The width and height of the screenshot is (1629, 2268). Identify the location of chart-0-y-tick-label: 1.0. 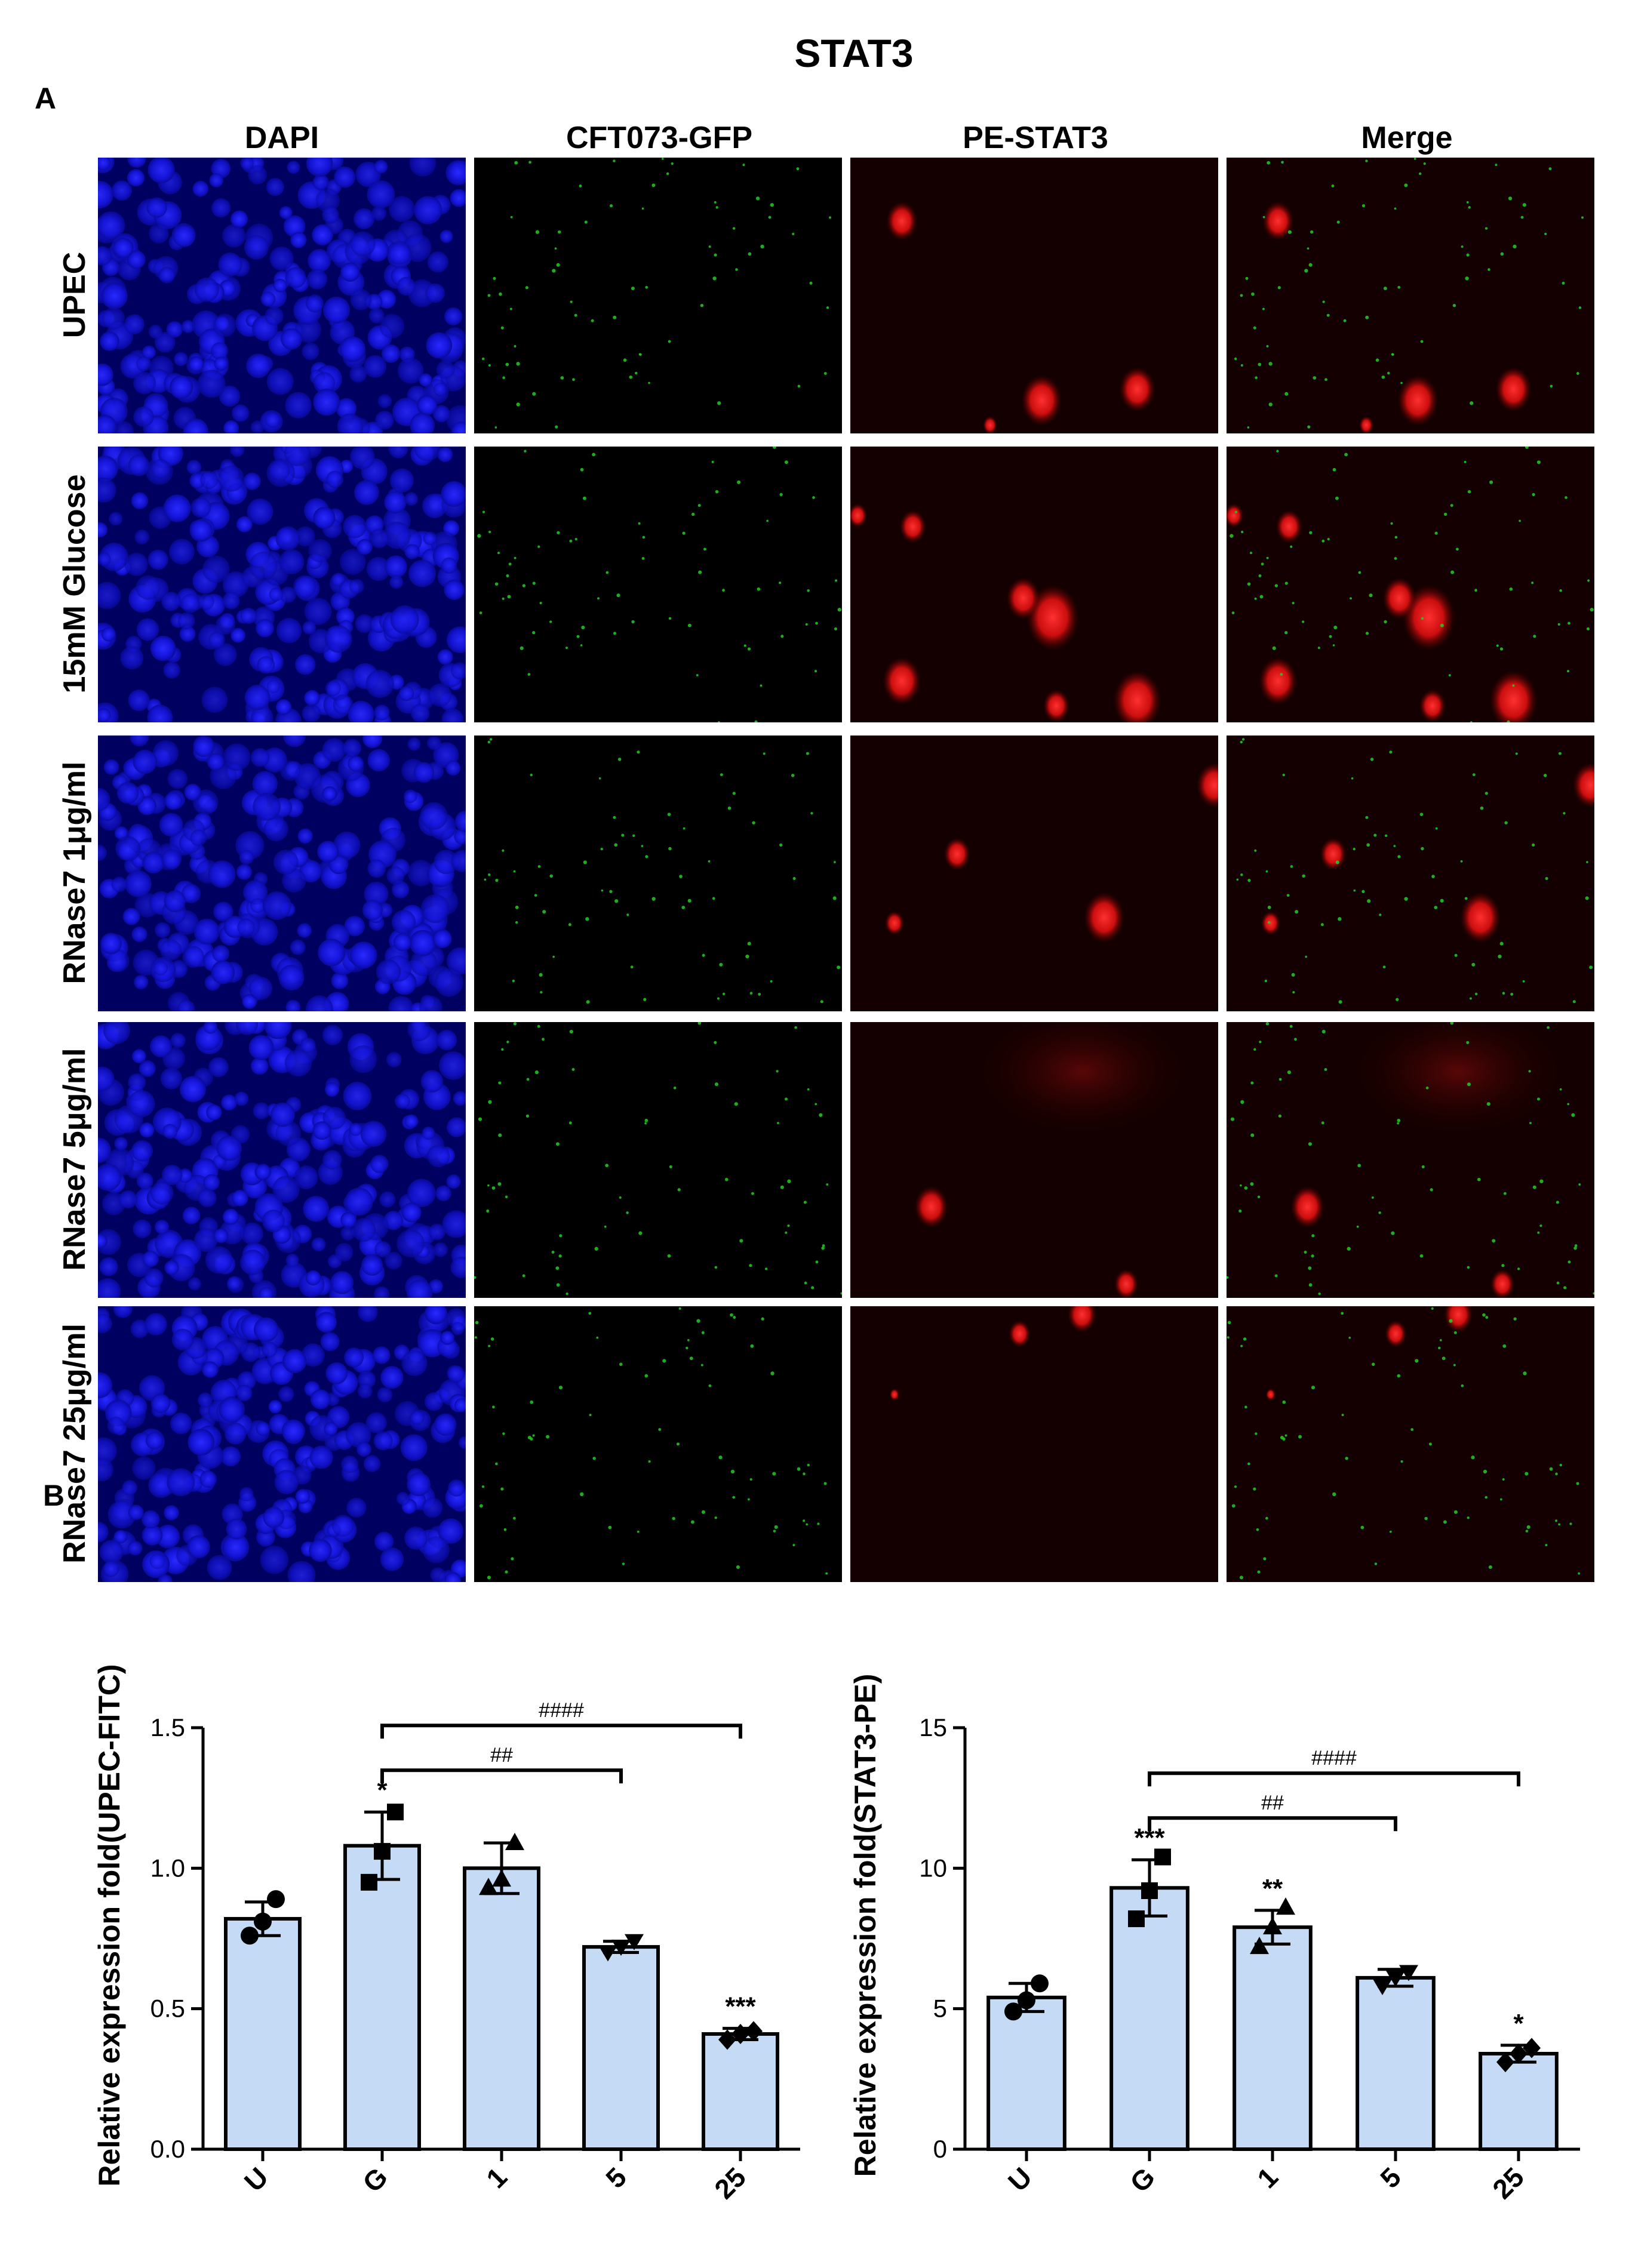
(167, 1868).